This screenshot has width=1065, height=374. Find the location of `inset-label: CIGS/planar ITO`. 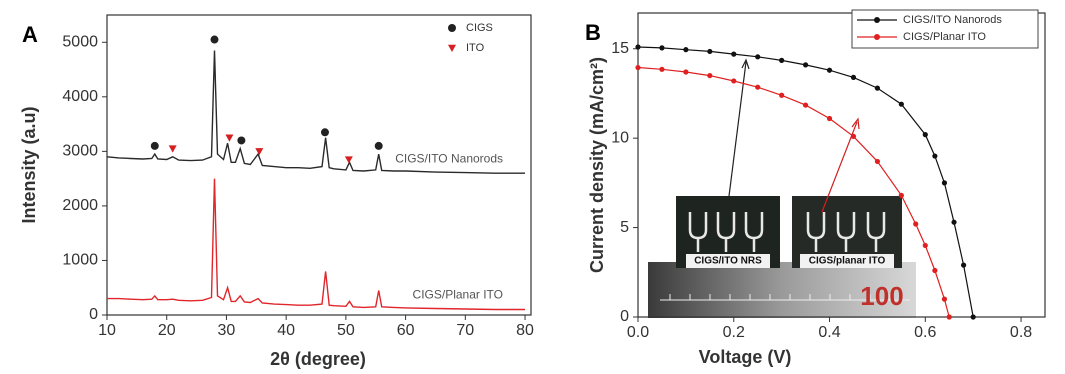

inset-label: CIGS/planar ITO is located at coordinates (847, 261).